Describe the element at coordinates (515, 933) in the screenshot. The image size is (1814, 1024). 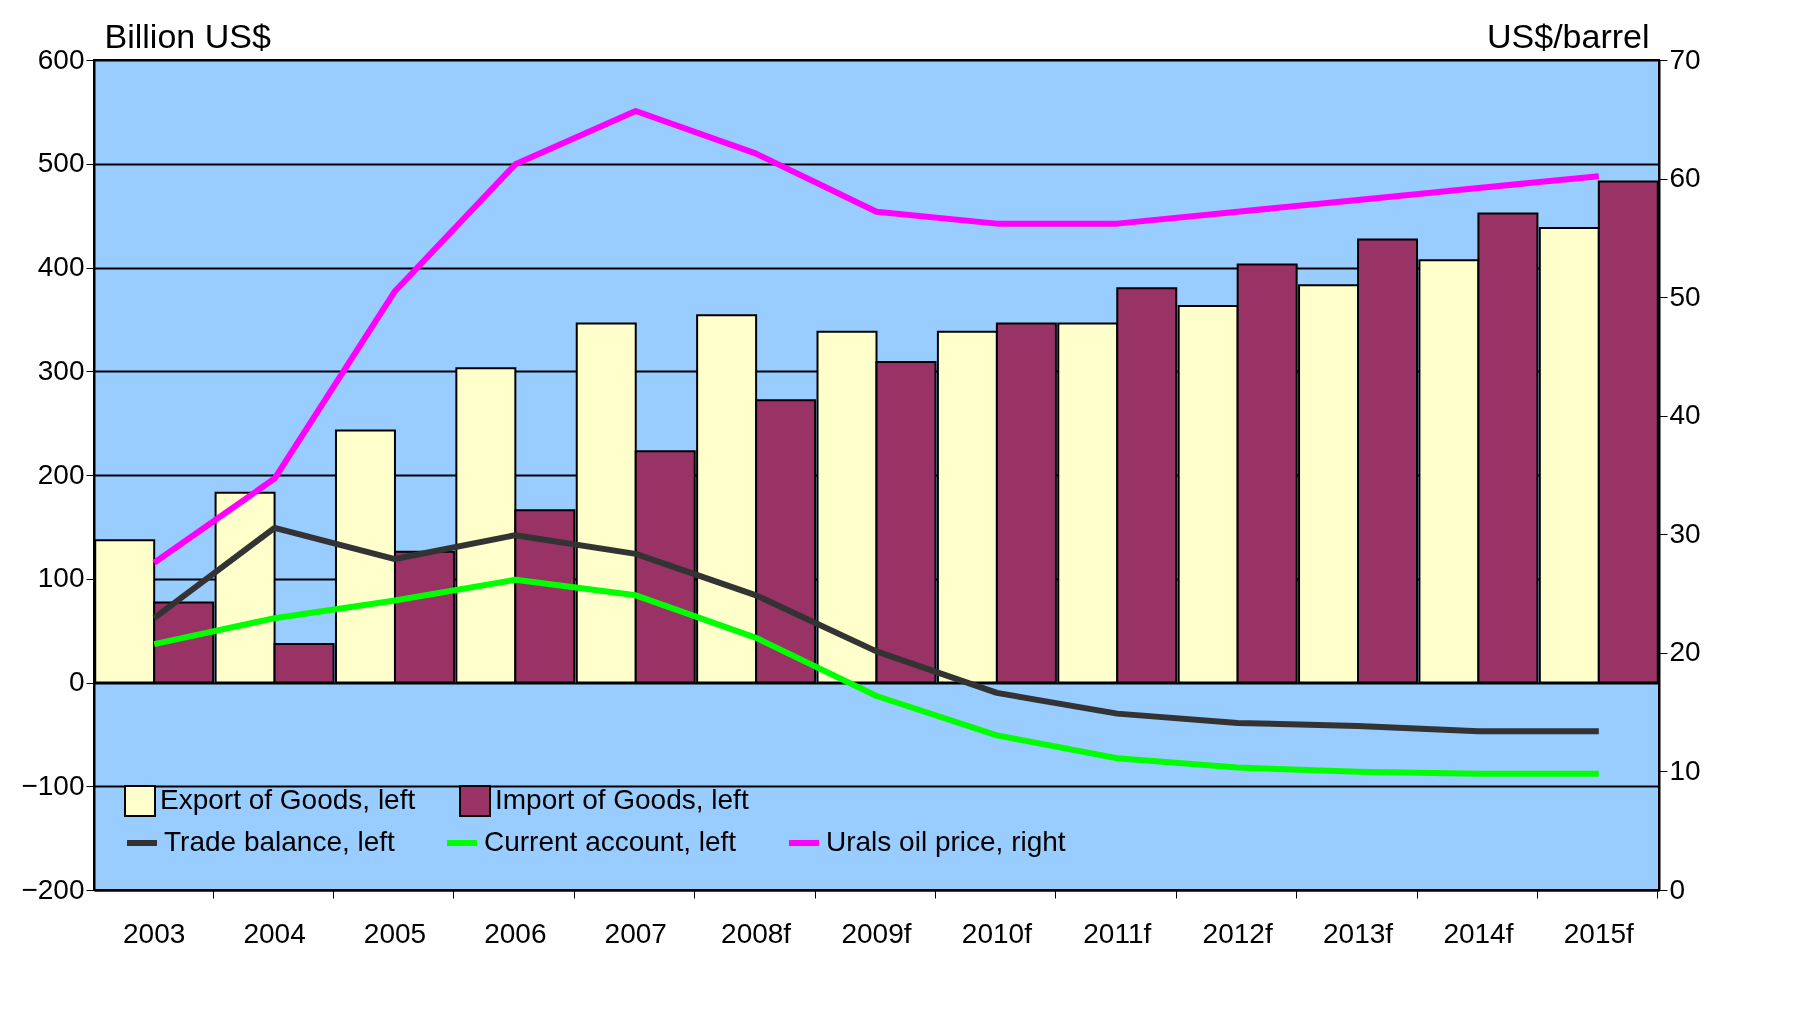
I see `x-tick-label: 2006` at that location.